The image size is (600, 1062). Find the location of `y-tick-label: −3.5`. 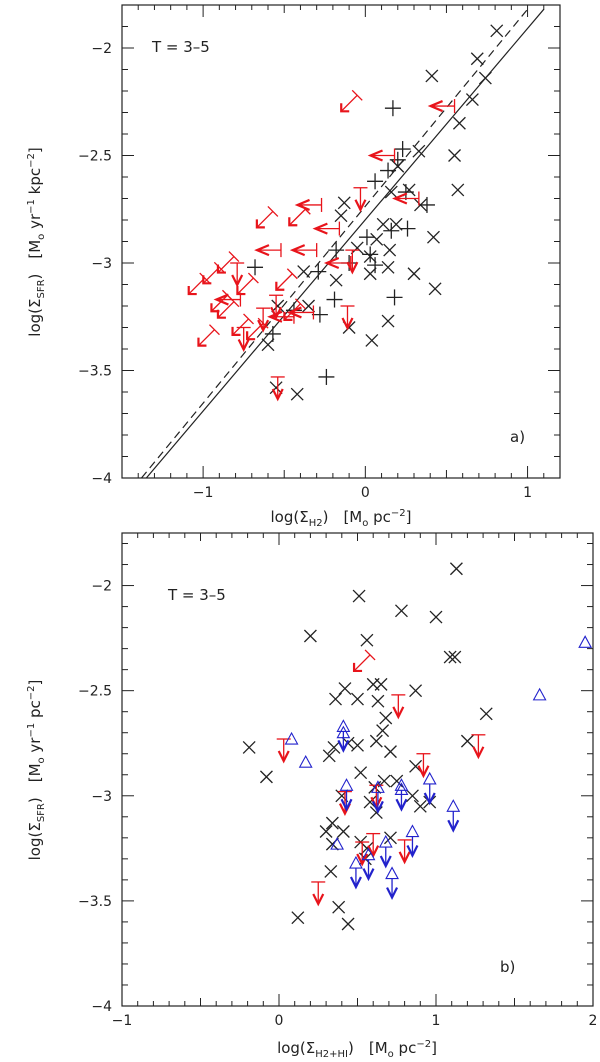

y-tick-label: −3.5 is located at coordinates (95, 372).